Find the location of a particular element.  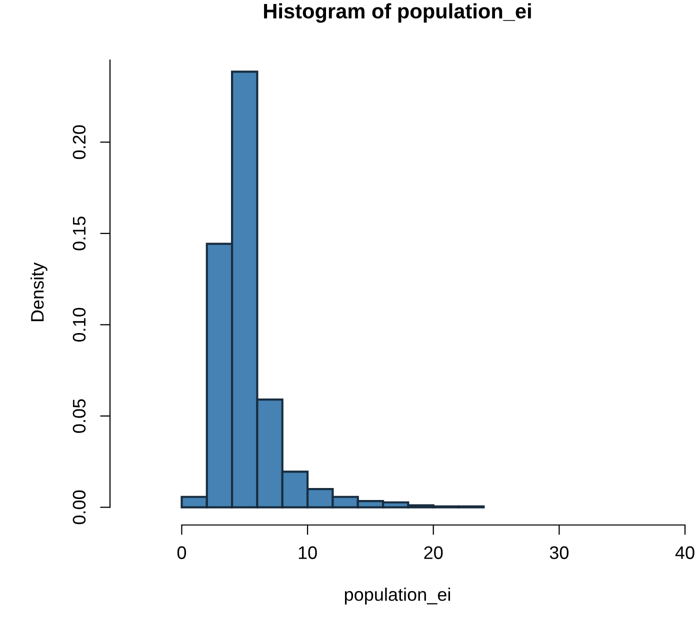

chart-title: Histogram of population_ei is located at coordinates (397, 13).